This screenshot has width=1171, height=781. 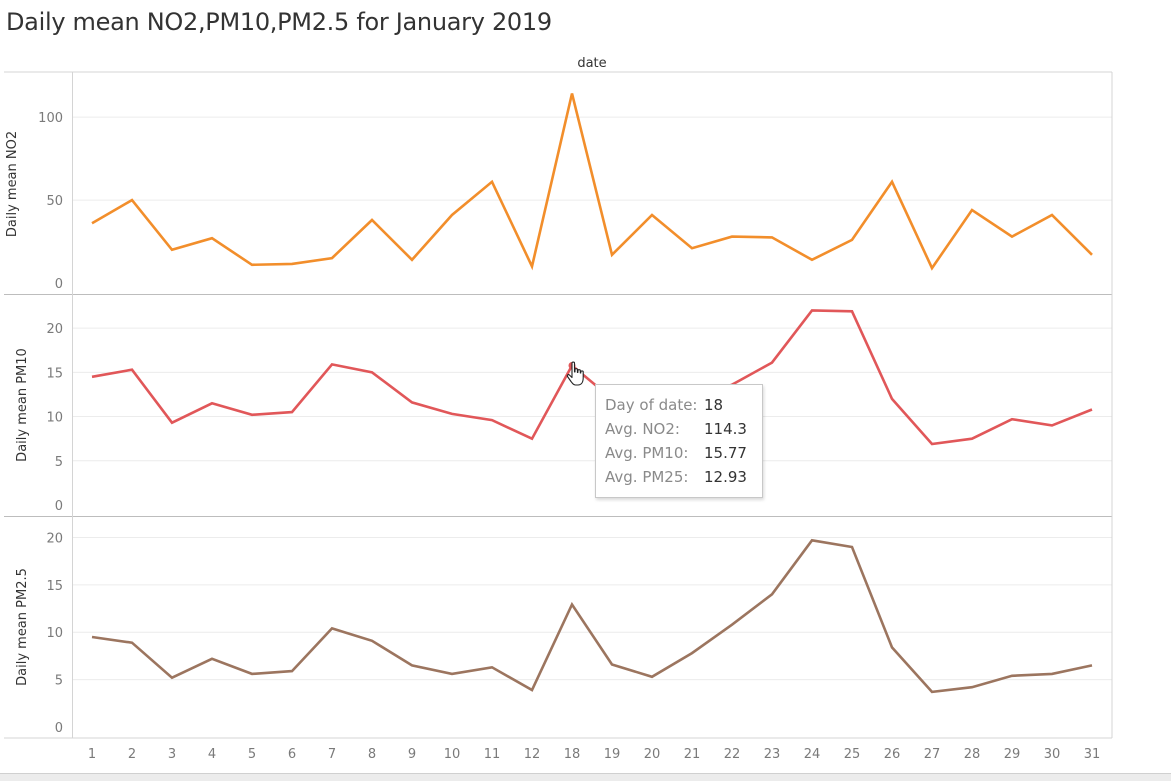 I want to click on x-tick-label: 7, so click(x=332, y=754).